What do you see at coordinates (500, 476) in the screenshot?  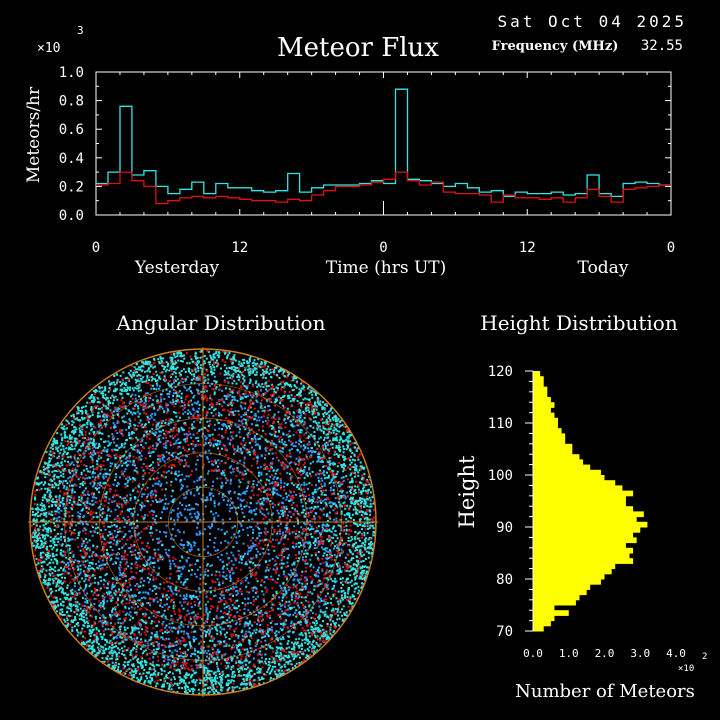 I see `height-y-tick-label: 100` at bounding box center [500, 476].